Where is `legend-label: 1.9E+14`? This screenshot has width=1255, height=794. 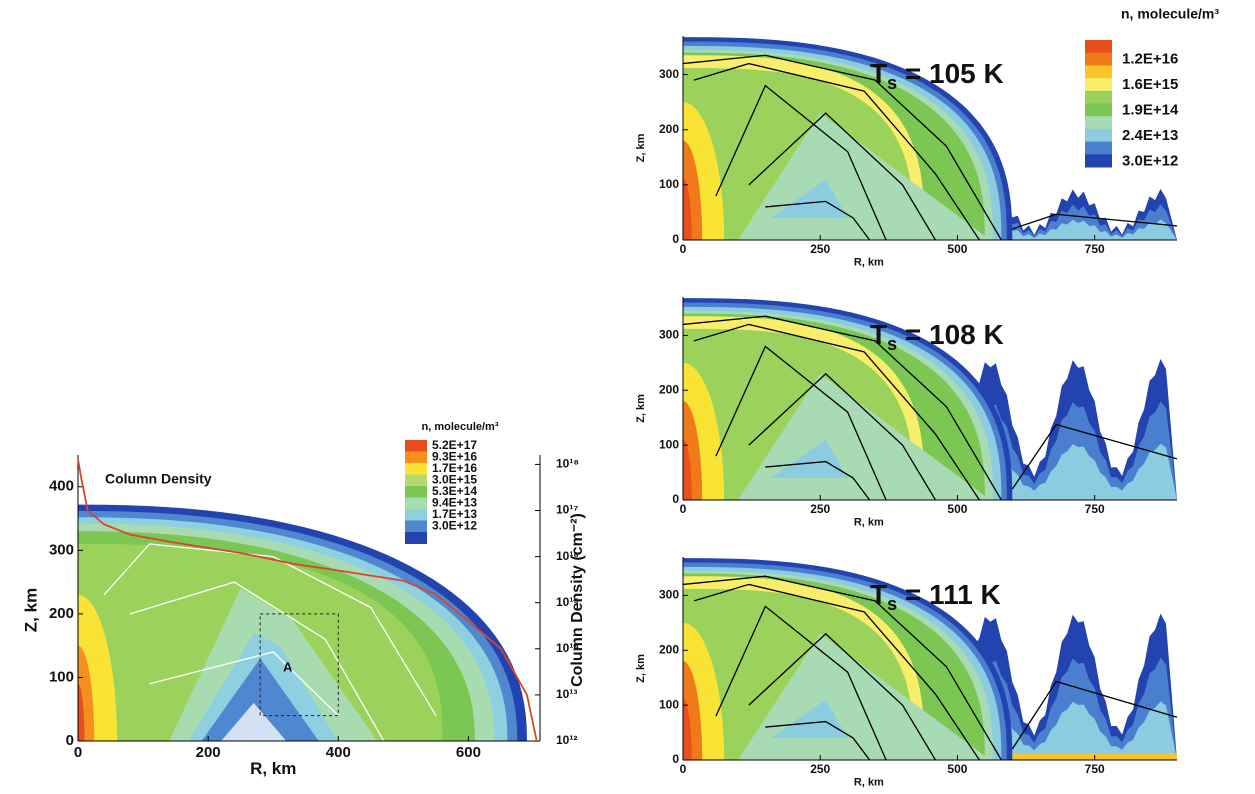 legend-label: 1.9E+14 is located at coordinates (1150, 109).